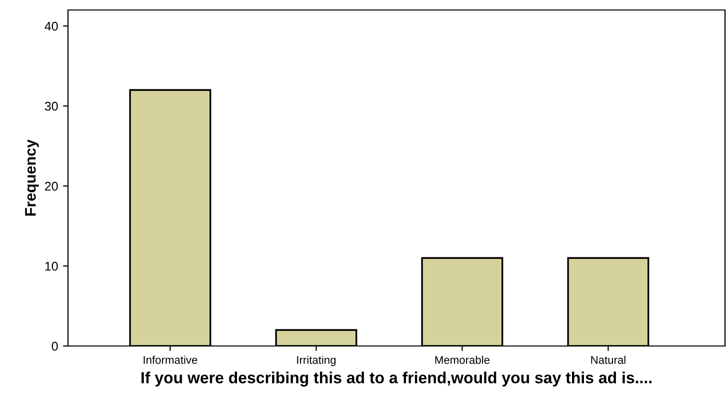 This screenshot has width=726, height=406. I want to click on x-tick-label: Natural, so click(608, 360).